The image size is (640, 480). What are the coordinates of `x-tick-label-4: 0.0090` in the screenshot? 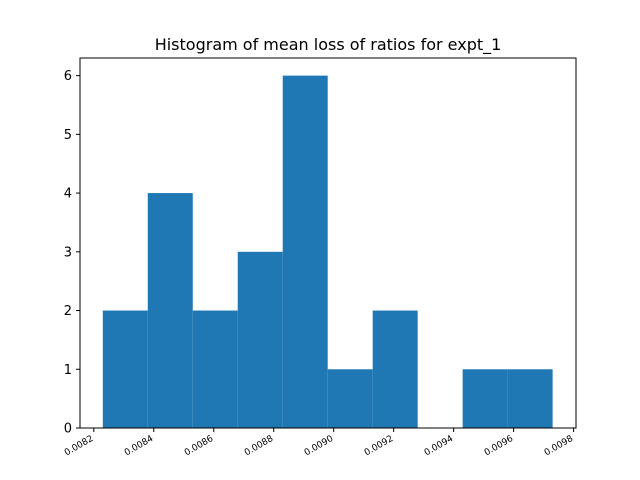 It's located at (319, 446).